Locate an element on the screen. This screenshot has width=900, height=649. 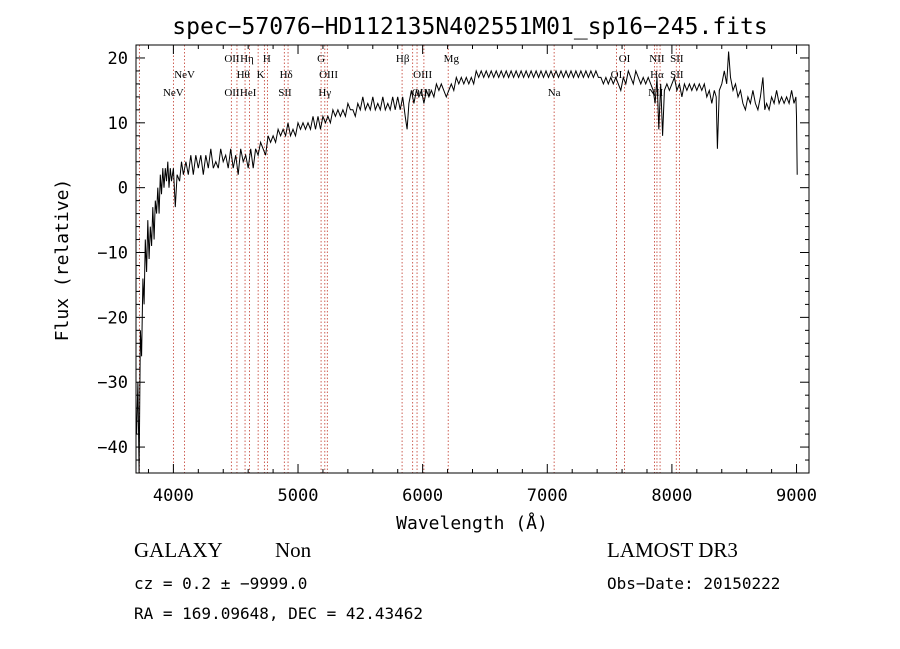
survey-name: LAMOST DR3 is located at coordinates (672, 550).